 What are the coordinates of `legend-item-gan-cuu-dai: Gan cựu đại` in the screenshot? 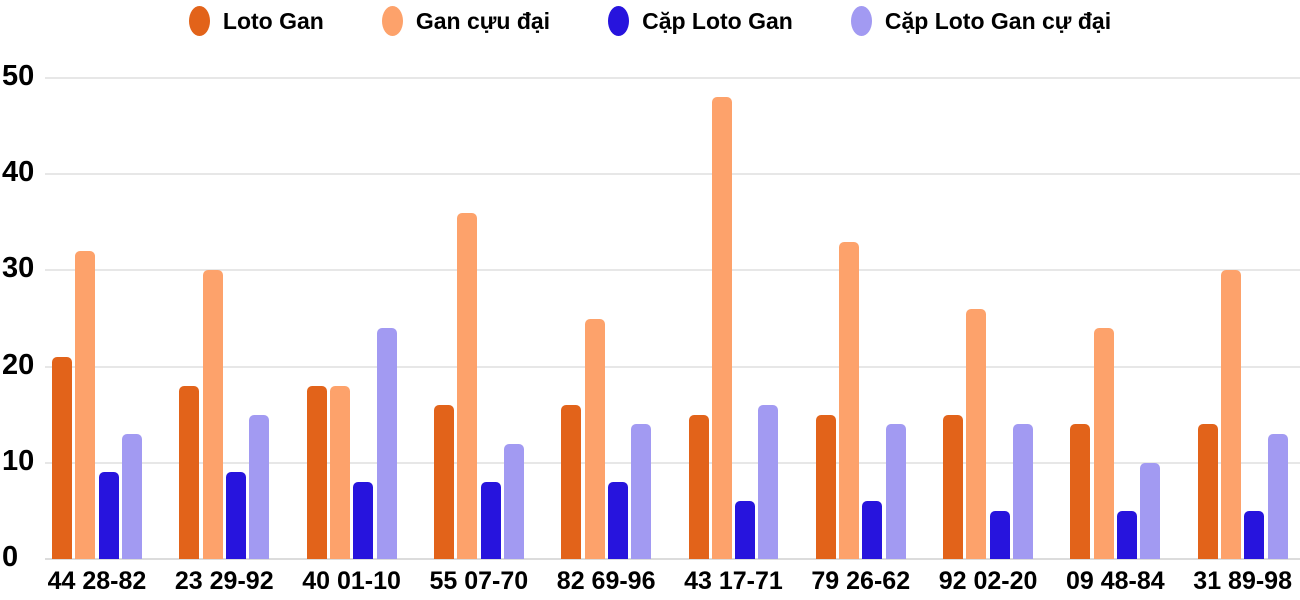 It's located at (466, 21).